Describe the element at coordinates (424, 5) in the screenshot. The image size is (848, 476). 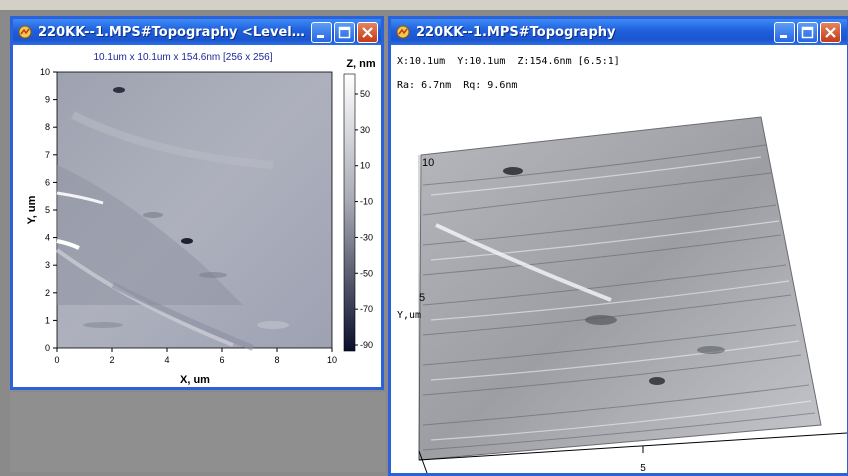
I see `desktop-background` at that location.